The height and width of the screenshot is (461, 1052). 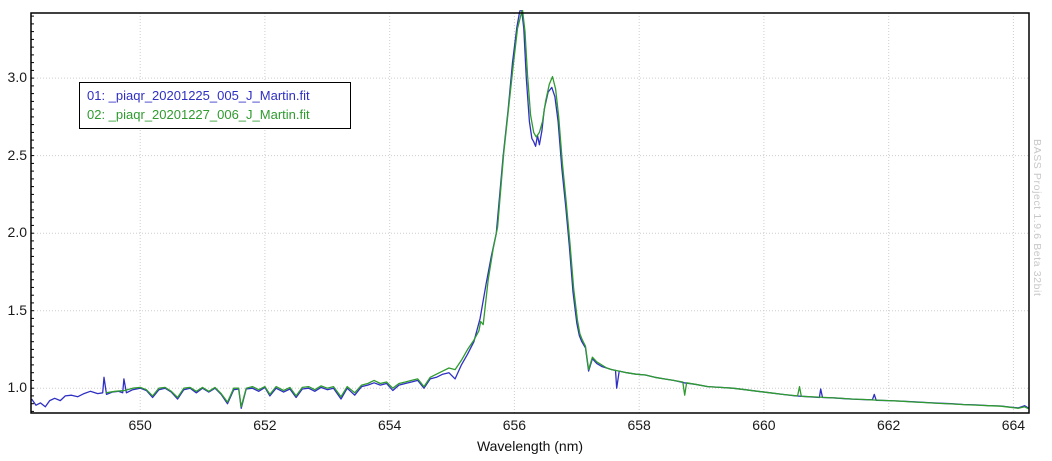 I want to click on x-tick-label: 658, so click(x=639, y=425).